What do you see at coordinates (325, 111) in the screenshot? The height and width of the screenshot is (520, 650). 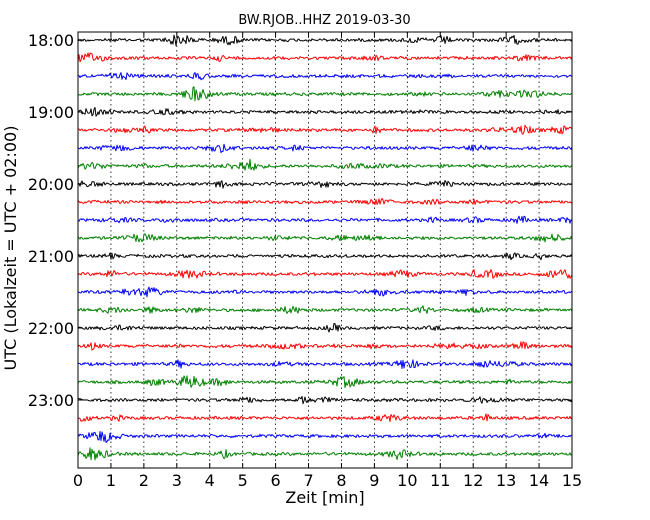 I see `trace-1900` at bounding box center [325, 111].